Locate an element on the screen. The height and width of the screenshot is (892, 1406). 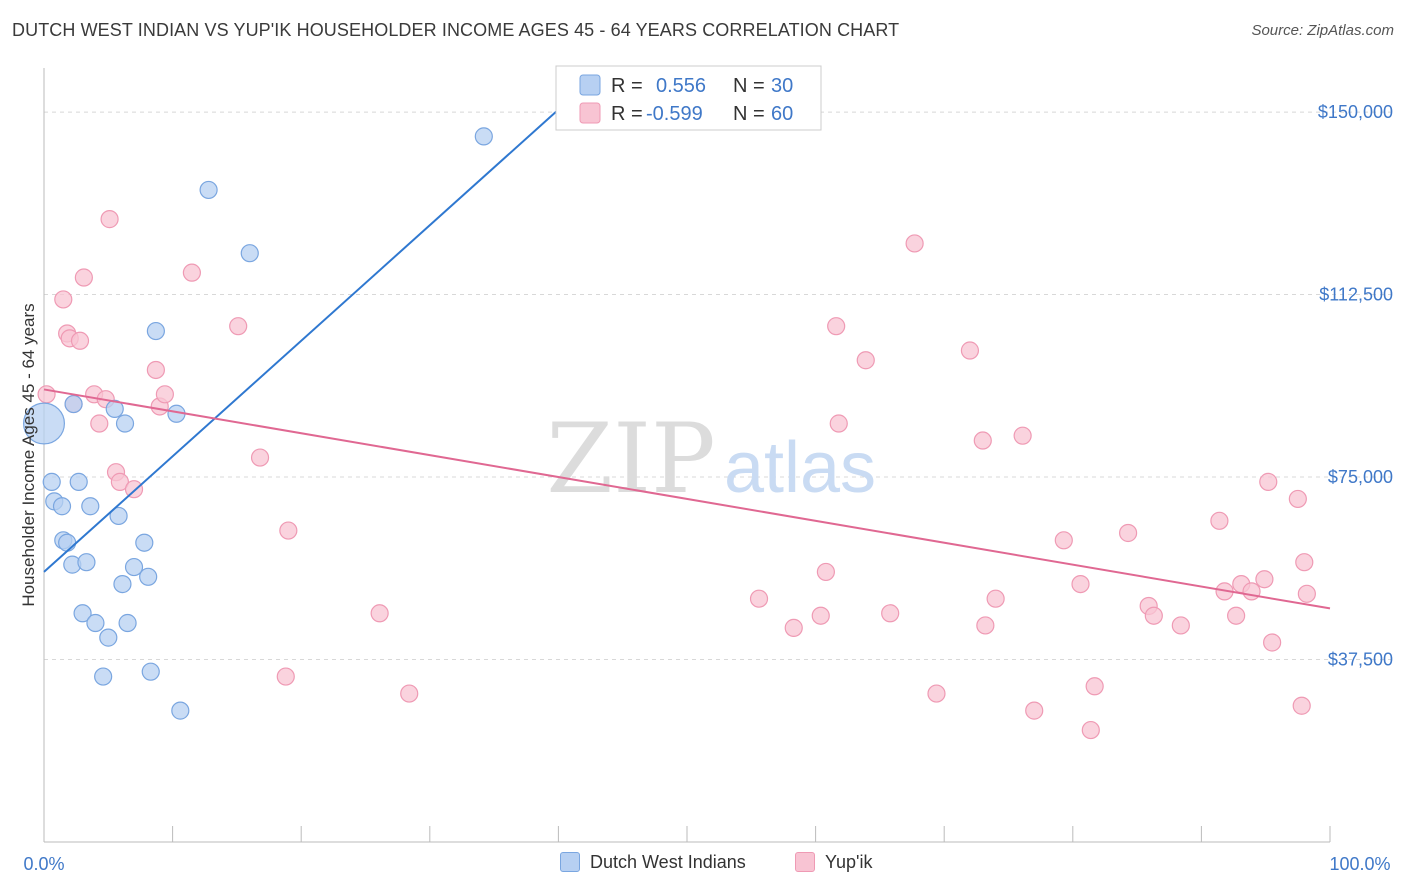
stats-n-label-pink: N = is located at coordinates (749, 114).